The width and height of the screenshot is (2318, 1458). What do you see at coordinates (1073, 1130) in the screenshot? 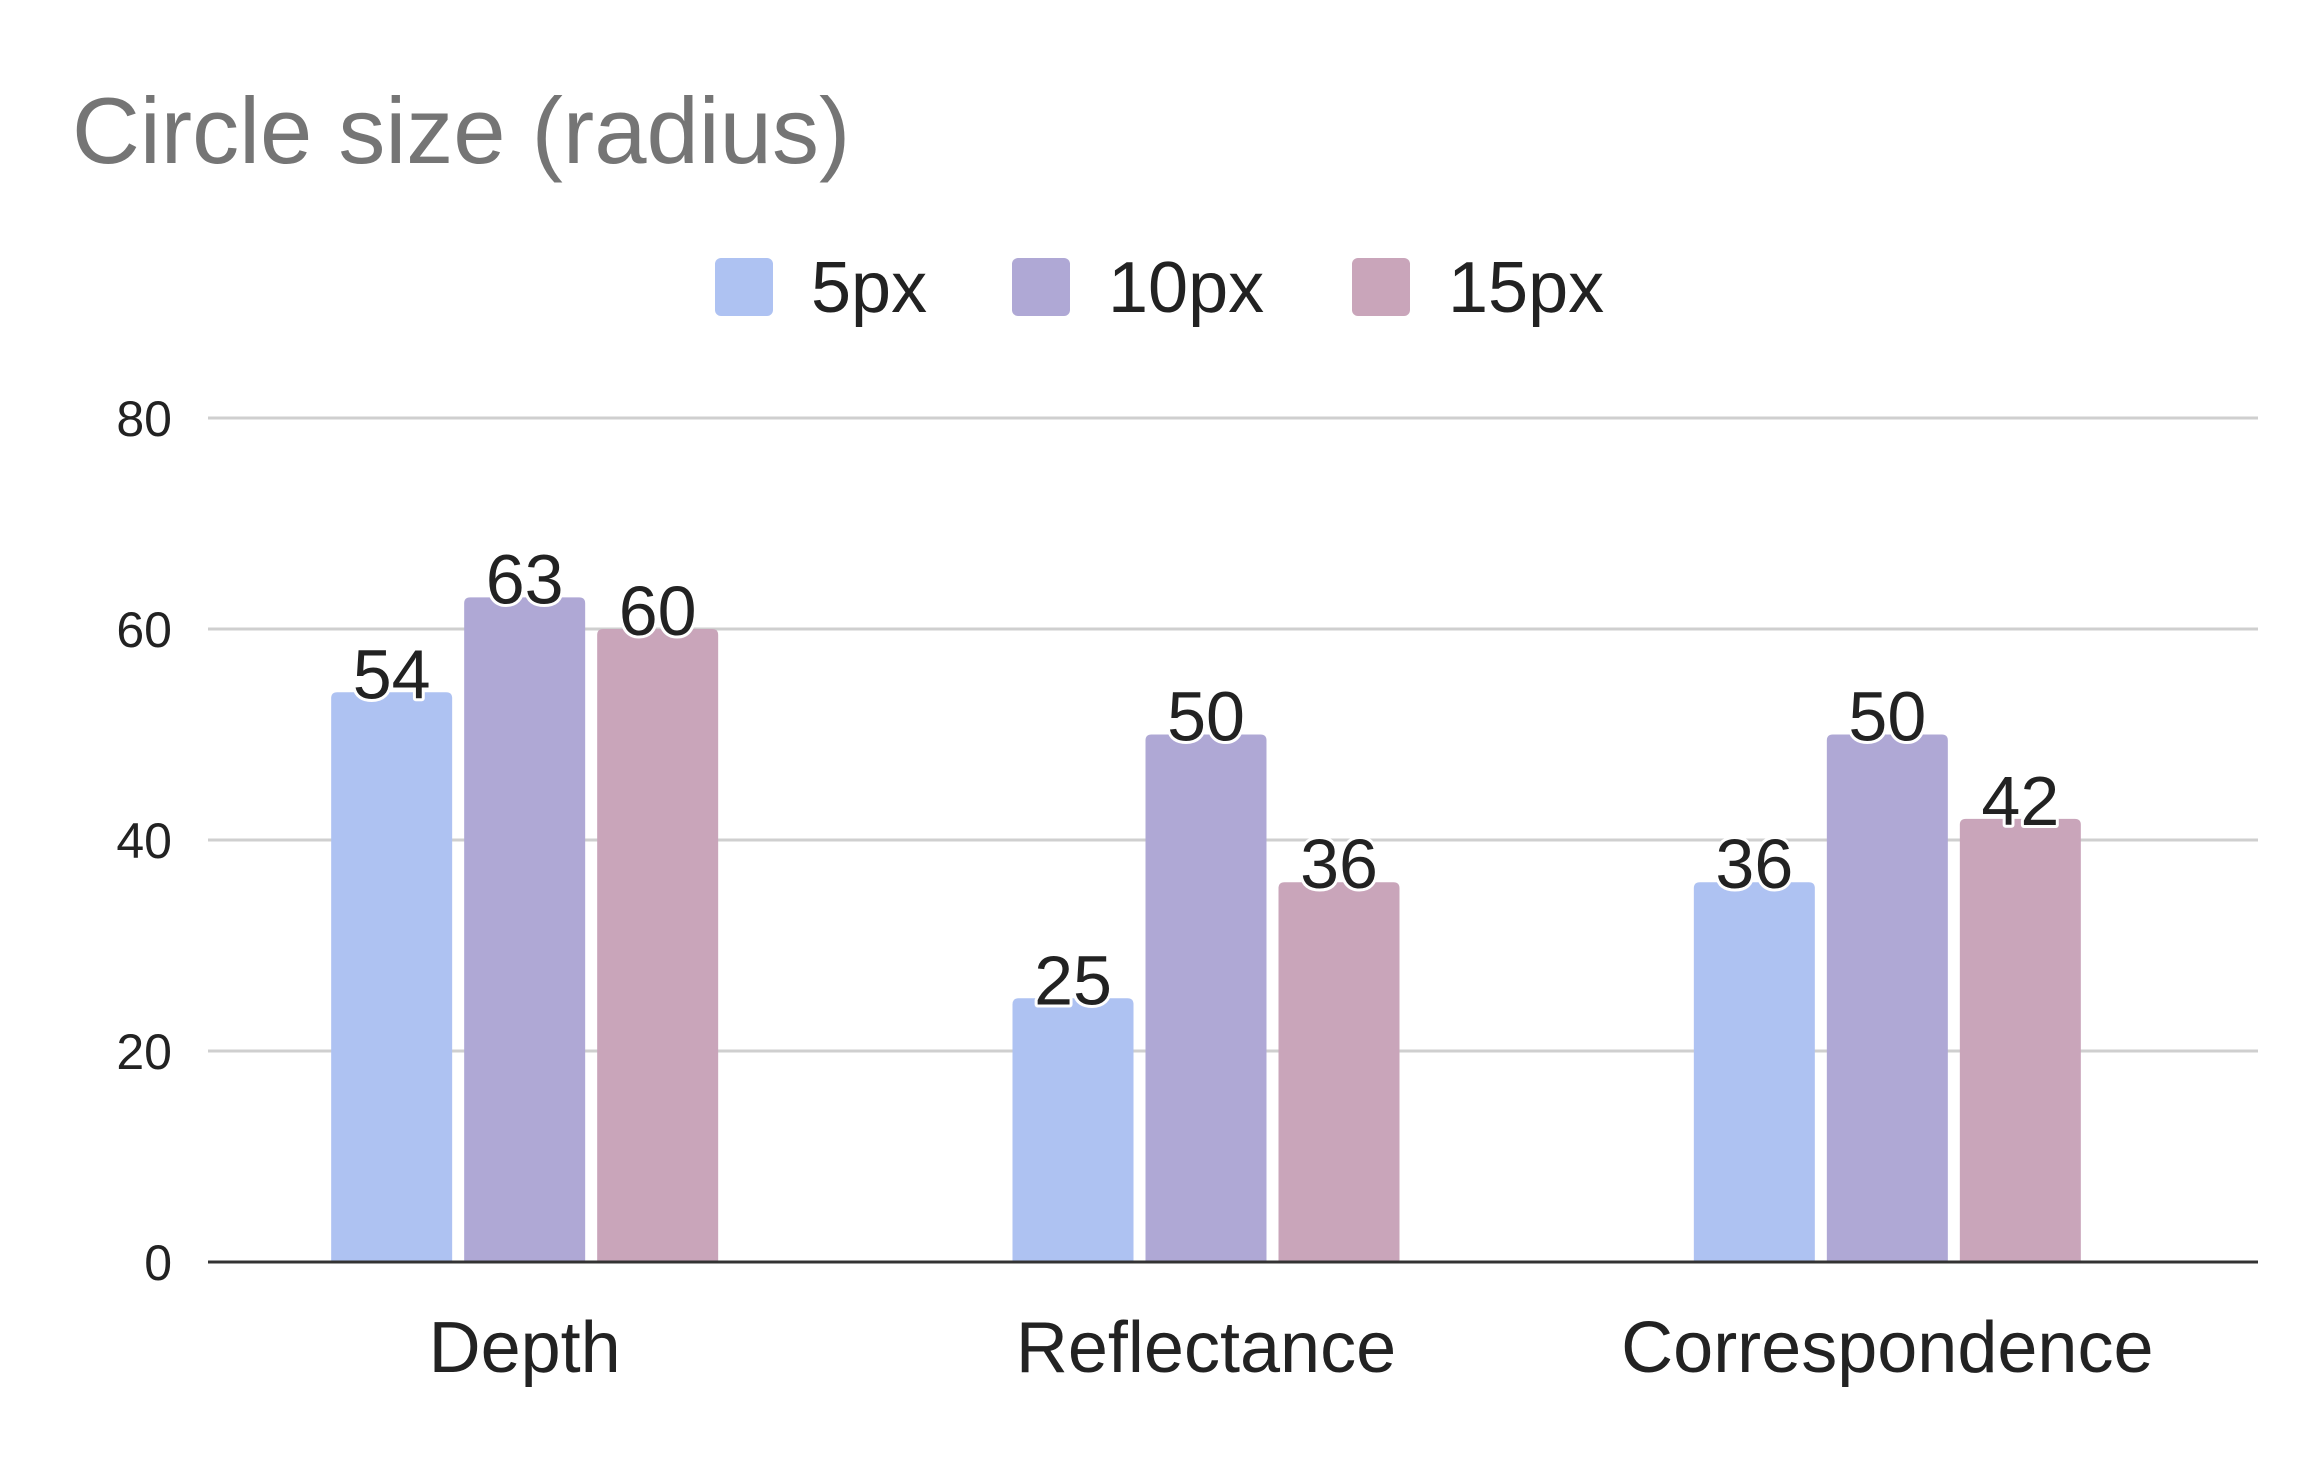
I see `bar-reflectance-5px` at bounding box center [1073, 1130].